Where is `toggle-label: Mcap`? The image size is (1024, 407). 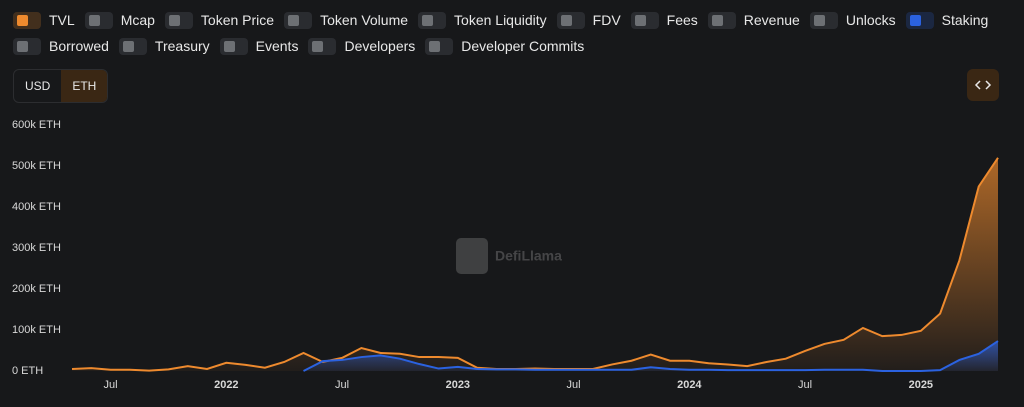 toggle-label: Mcap is located at coordinates (137, 20).